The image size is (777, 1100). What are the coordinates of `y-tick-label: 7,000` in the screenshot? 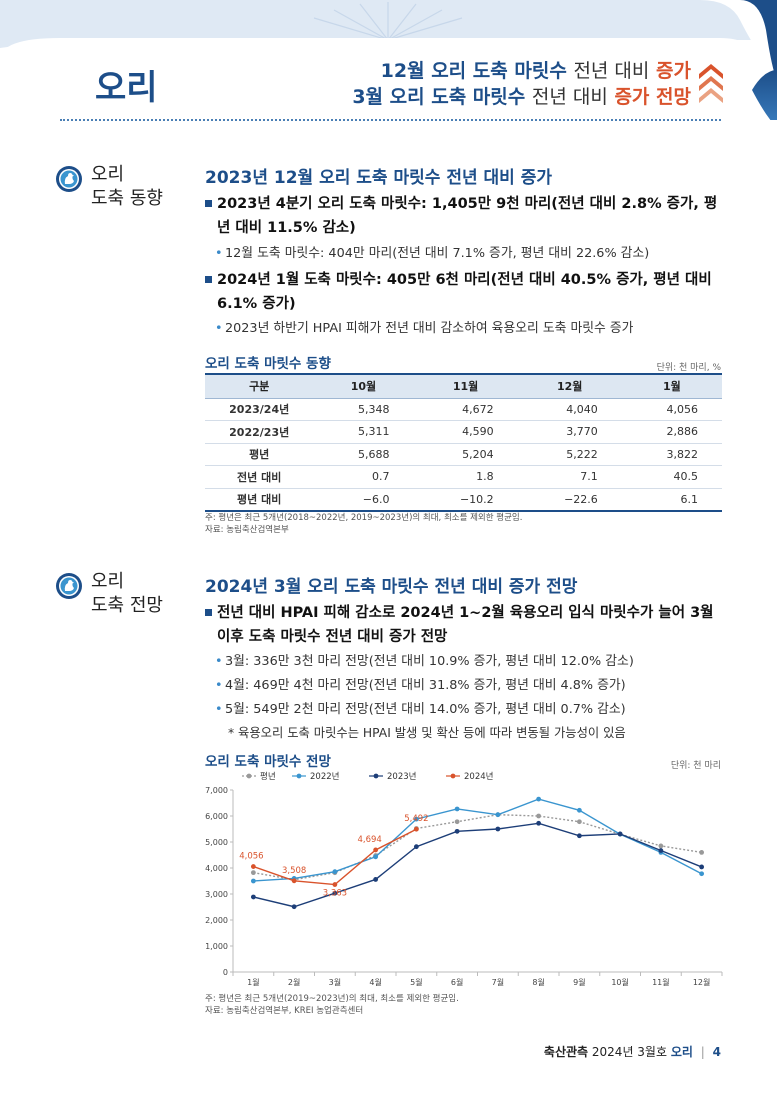 It's located at (216, 790).